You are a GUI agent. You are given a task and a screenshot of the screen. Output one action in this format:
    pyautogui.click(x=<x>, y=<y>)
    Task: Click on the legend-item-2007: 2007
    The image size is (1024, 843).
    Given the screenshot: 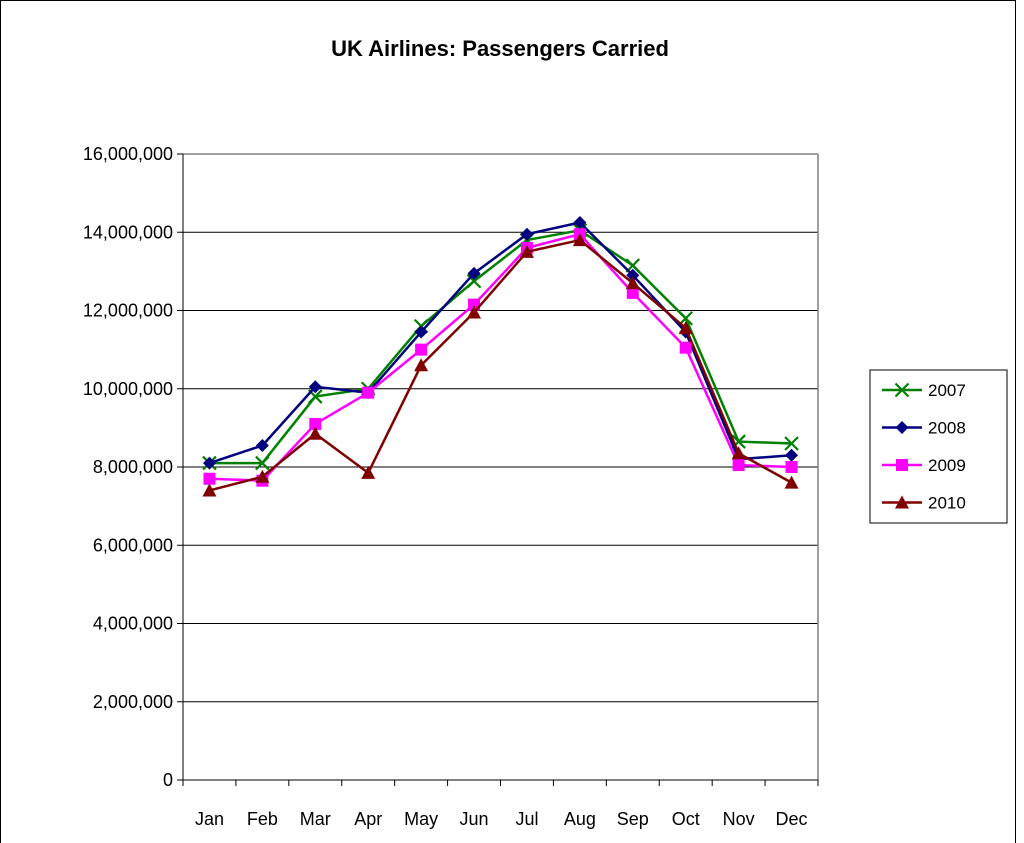 What is the action you would take?
    pyautogui.click(x=924, y=390)
    